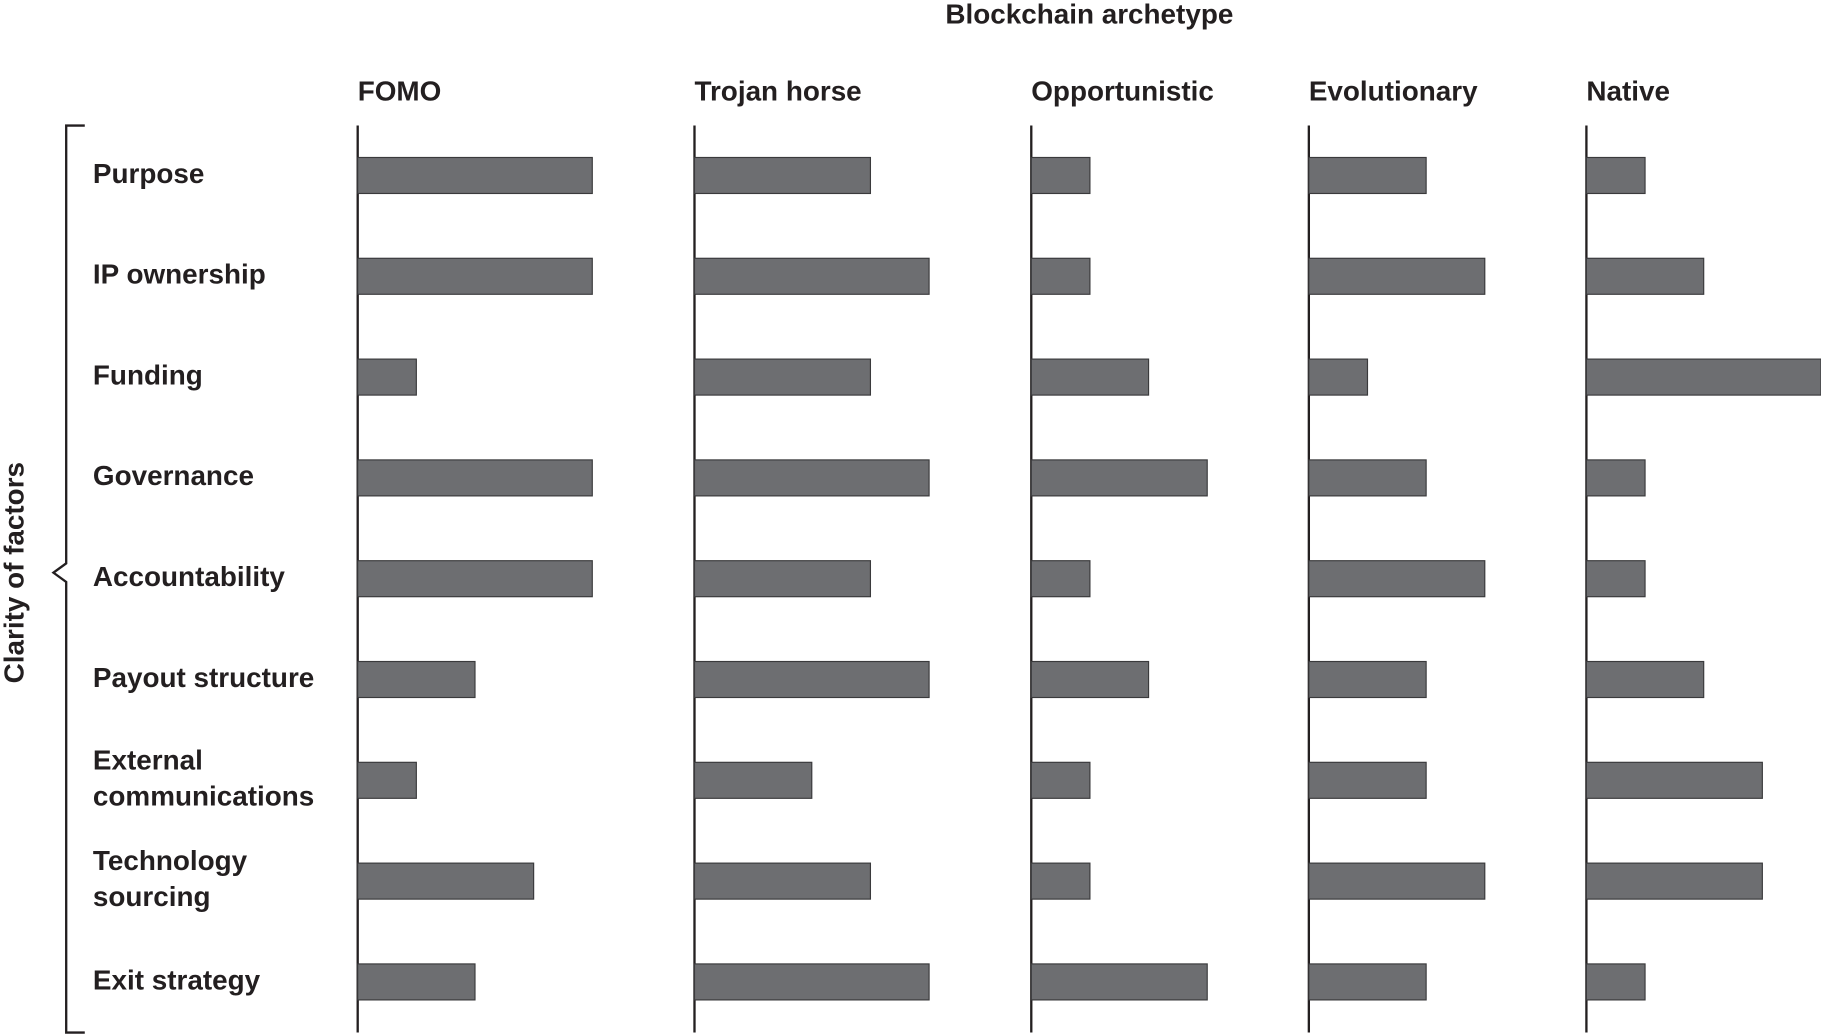 The height and width of the screenshot is (1035, 1821). Describe the element at coordinates (1628, 90) in the screenshot. I see `column-header: Native` at that location.